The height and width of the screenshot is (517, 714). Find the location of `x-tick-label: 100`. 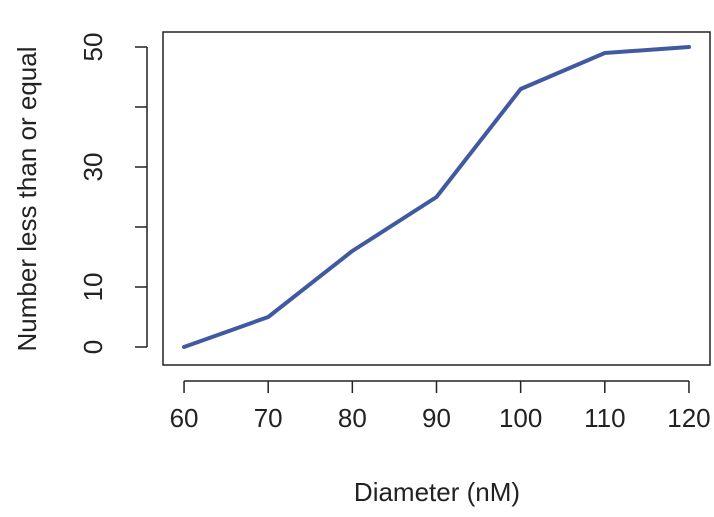

x-tick-label: 100 is located at coordinates (520, 418).